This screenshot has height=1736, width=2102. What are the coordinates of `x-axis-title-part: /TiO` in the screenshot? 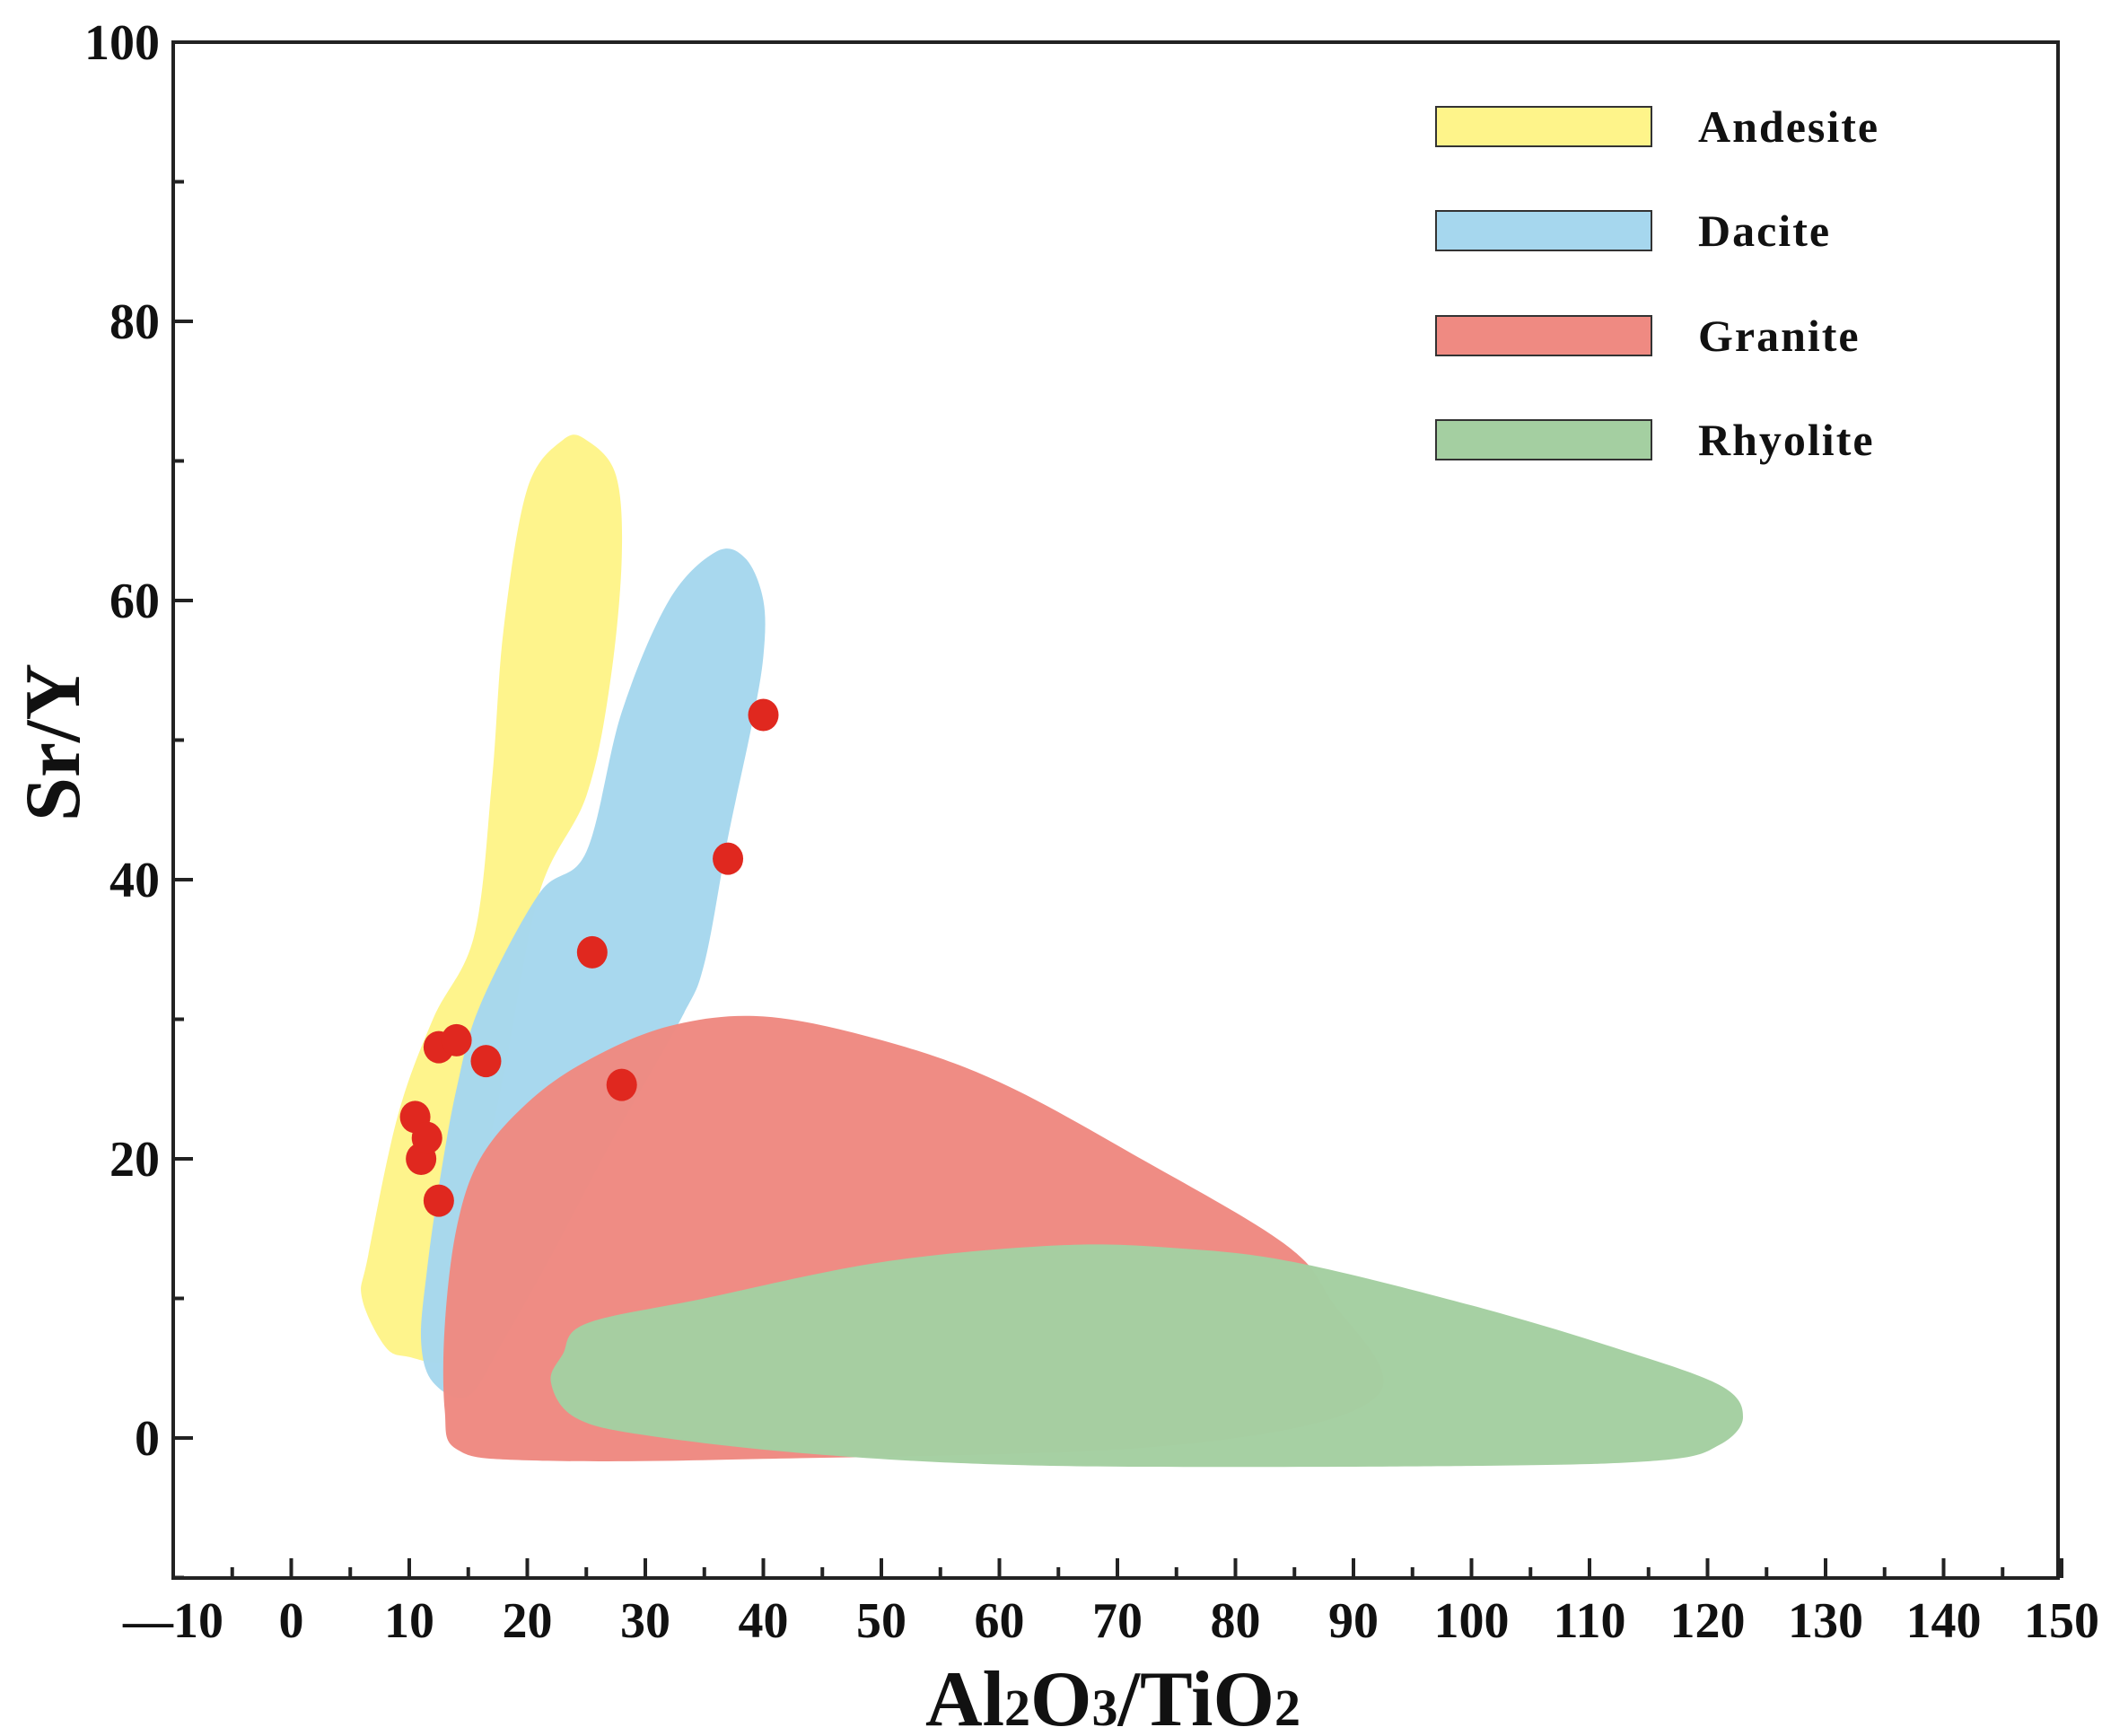 It's located at (1195, 1696).